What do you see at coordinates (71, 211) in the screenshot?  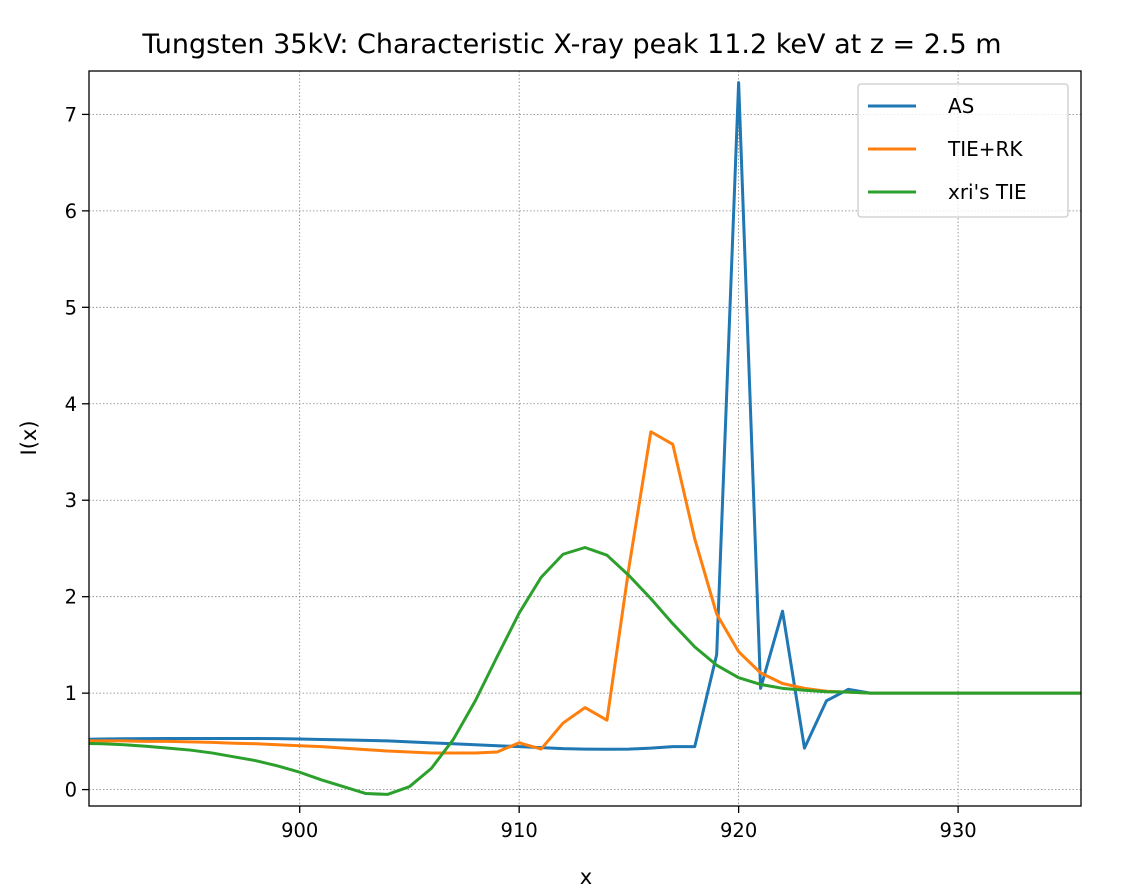 I see `y-tick-label: 6` at bounding box center [71, 211].